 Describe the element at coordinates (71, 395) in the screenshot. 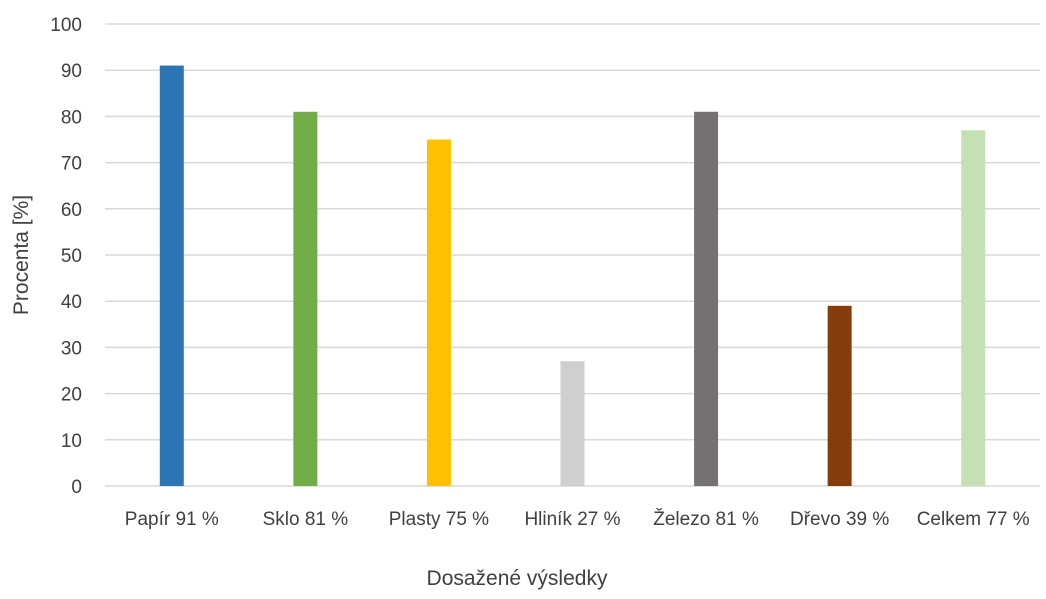

I see `y-tick-label: 20` at that location.